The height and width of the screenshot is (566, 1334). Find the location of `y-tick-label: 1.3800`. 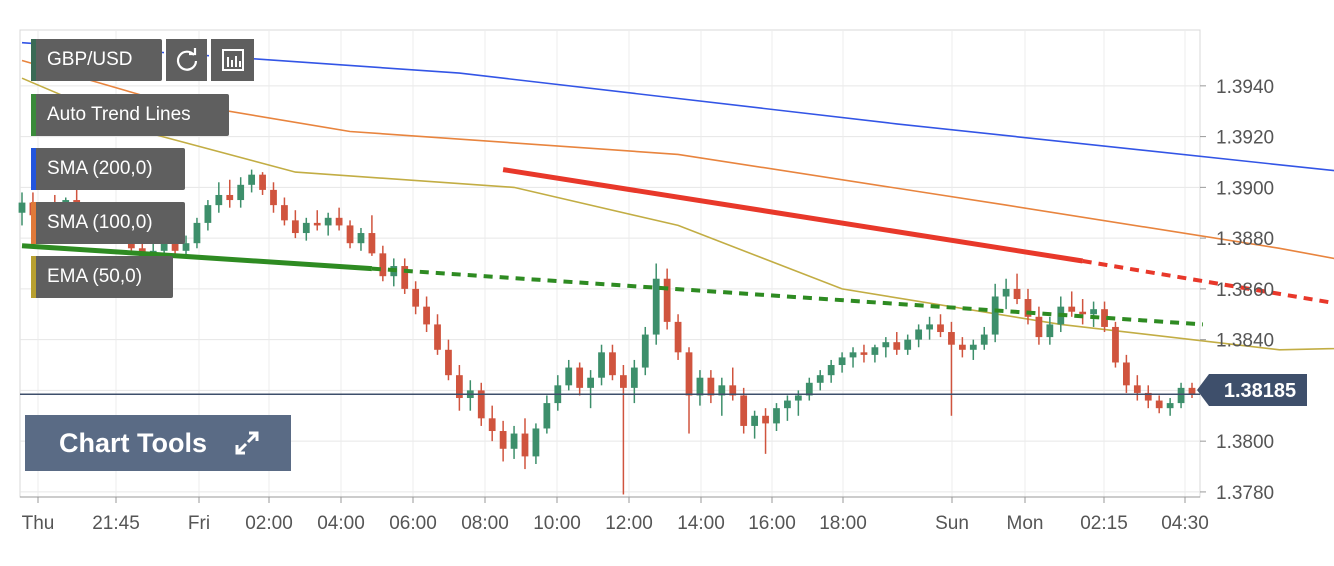

y-tick-label: 1.3800 is located at coordinates (1245, 442).